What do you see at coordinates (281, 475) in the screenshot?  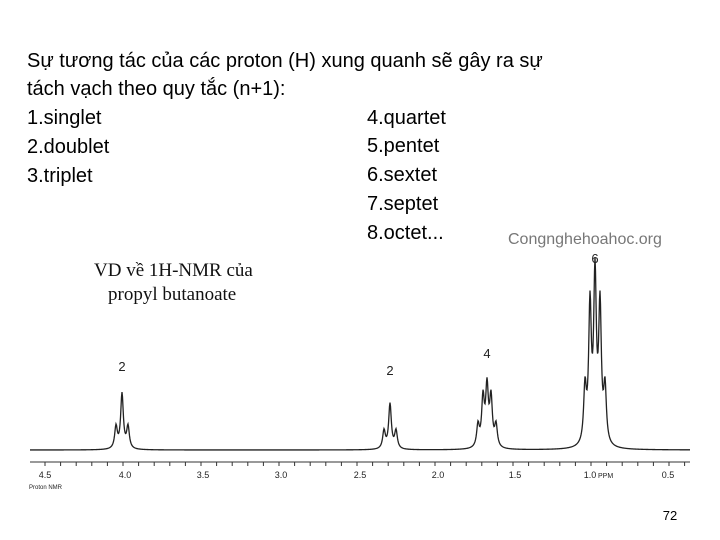 I see `axis-label: 3.0` at bounding box center [281, 475].